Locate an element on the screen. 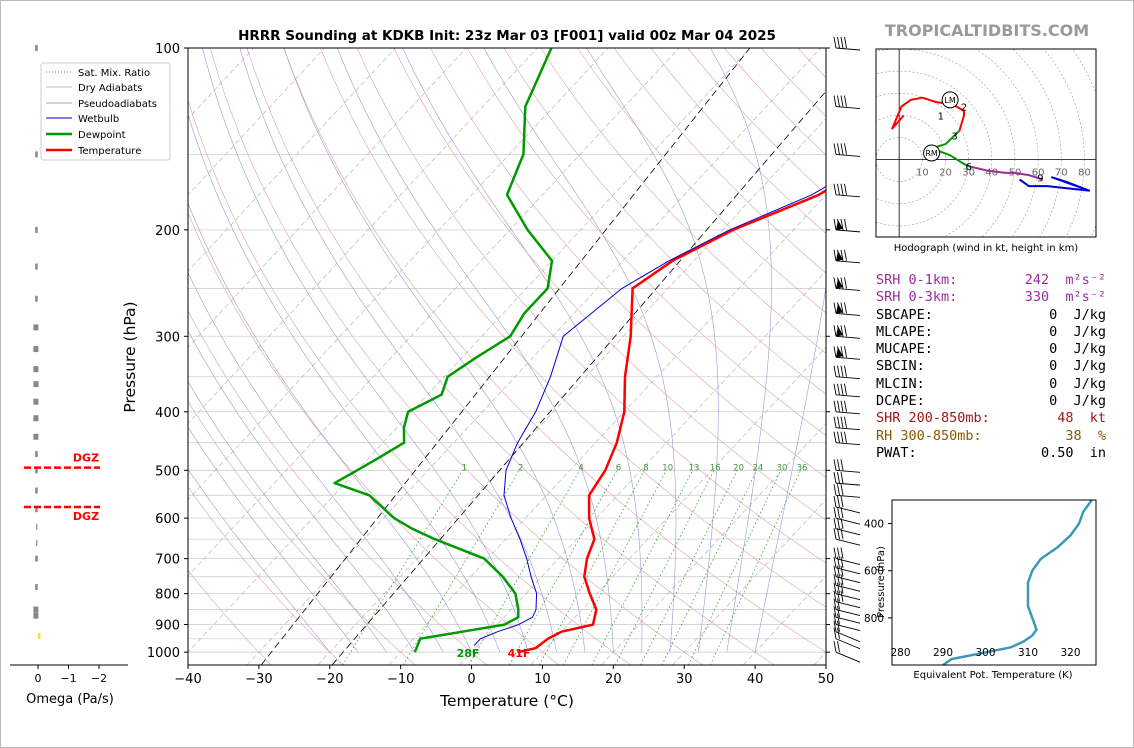 This screenshot has width=1134, height=748. omega-xlabel: Omega (Pa/s) is located at coordinates (70, 699).